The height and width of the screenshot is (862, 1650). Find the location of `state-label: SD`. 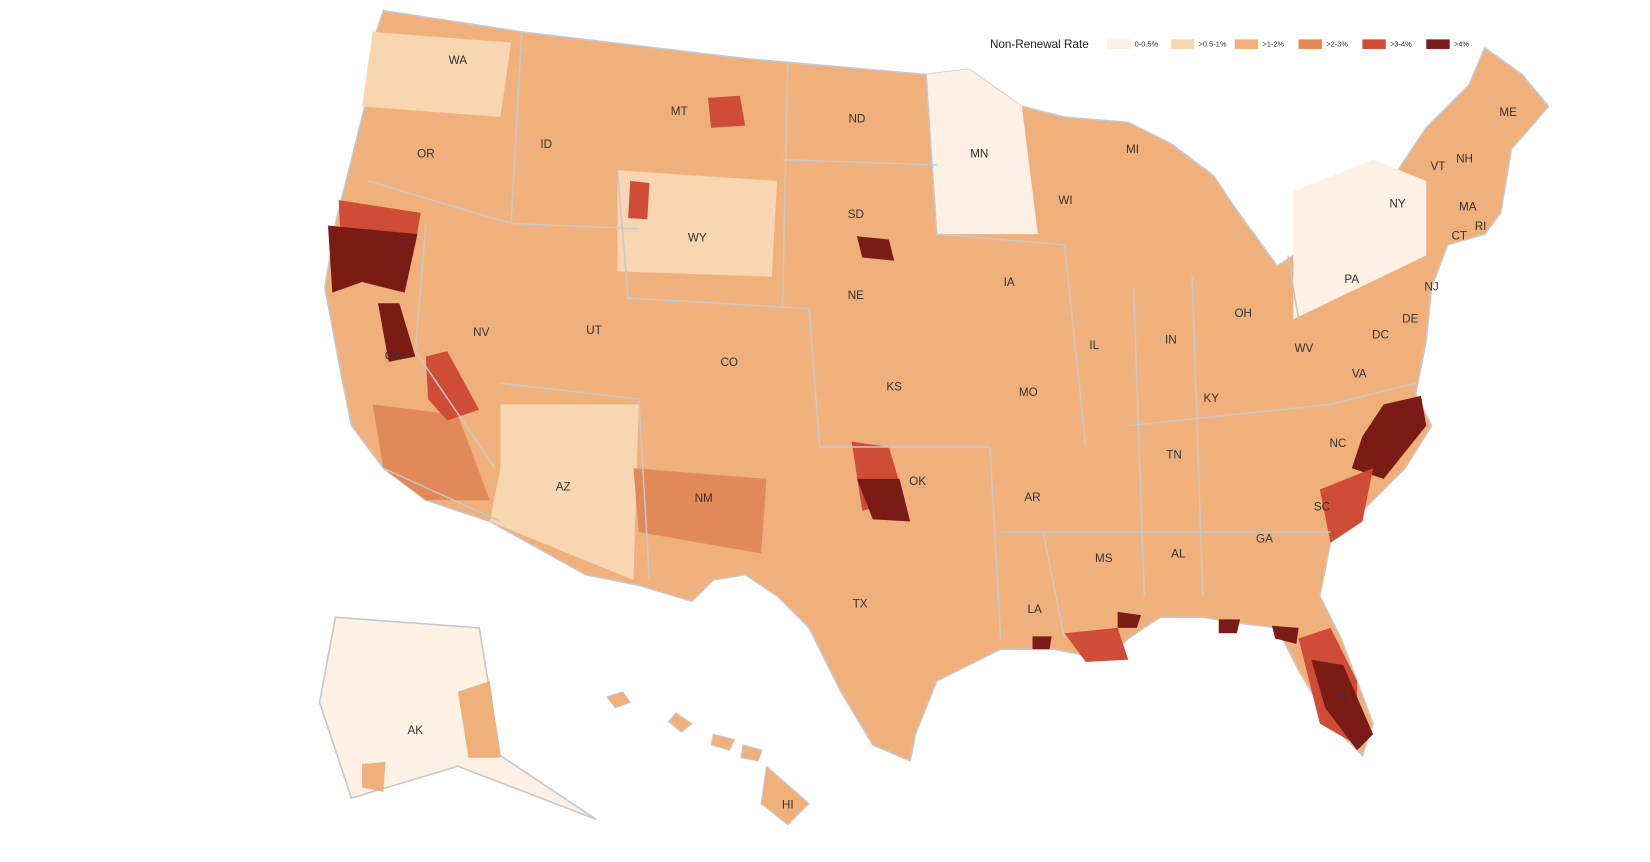

state-label: SD is located at coordinates (856, 214).